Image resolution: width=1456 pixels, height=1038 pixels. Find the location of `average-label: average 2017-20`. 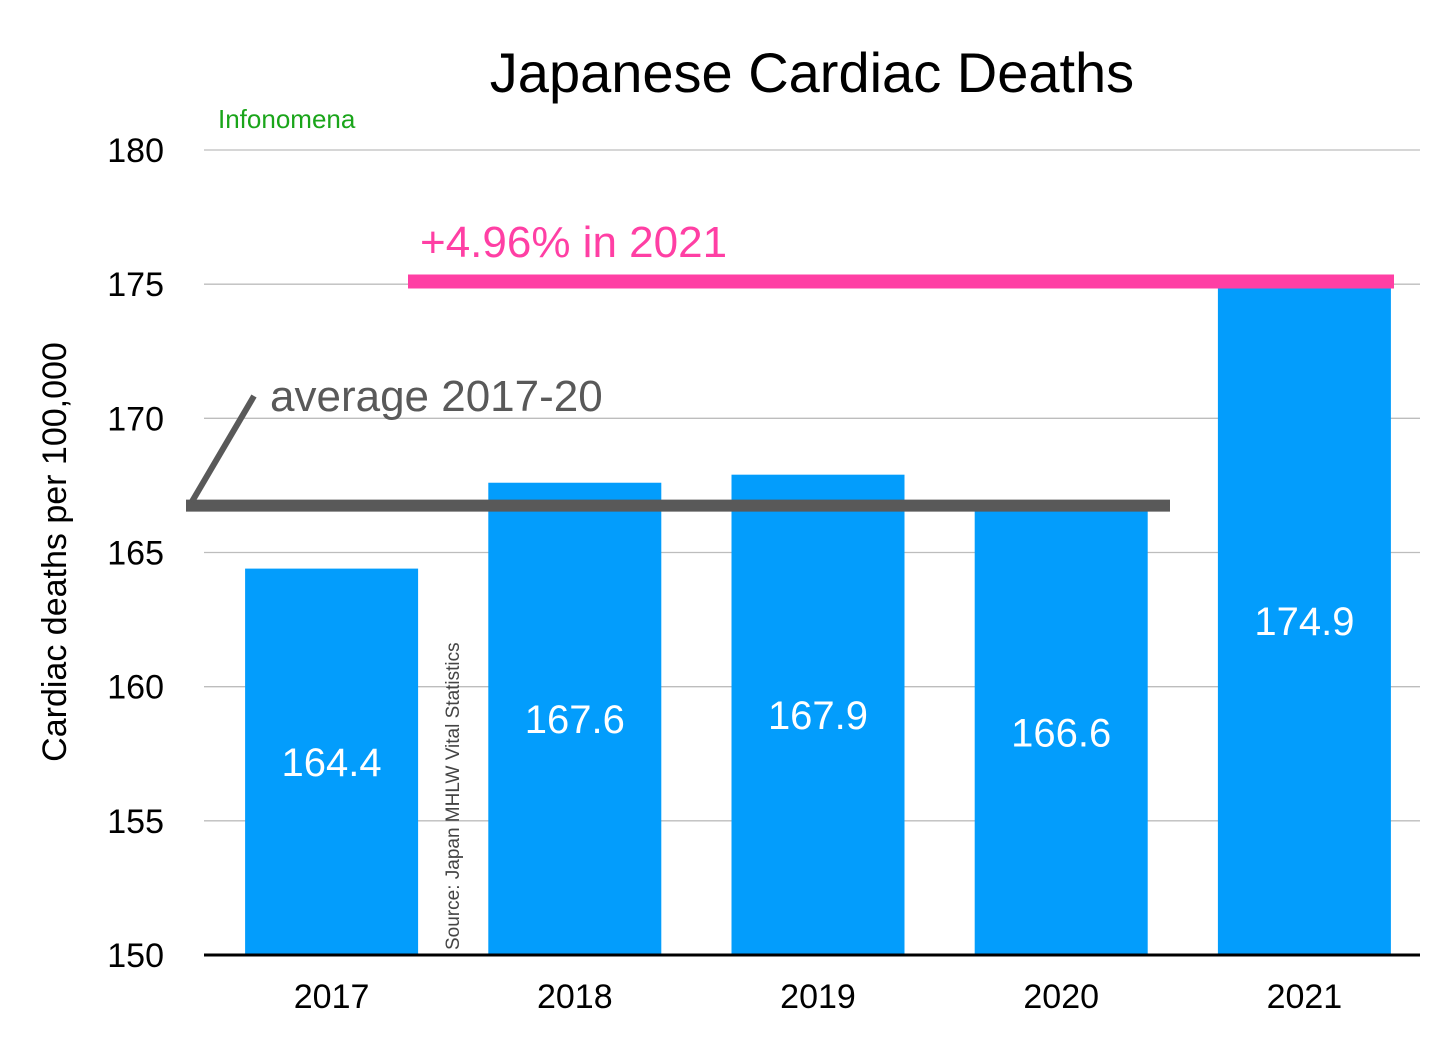

average-label: average 2017-20 is located at coordinates (436, 396).